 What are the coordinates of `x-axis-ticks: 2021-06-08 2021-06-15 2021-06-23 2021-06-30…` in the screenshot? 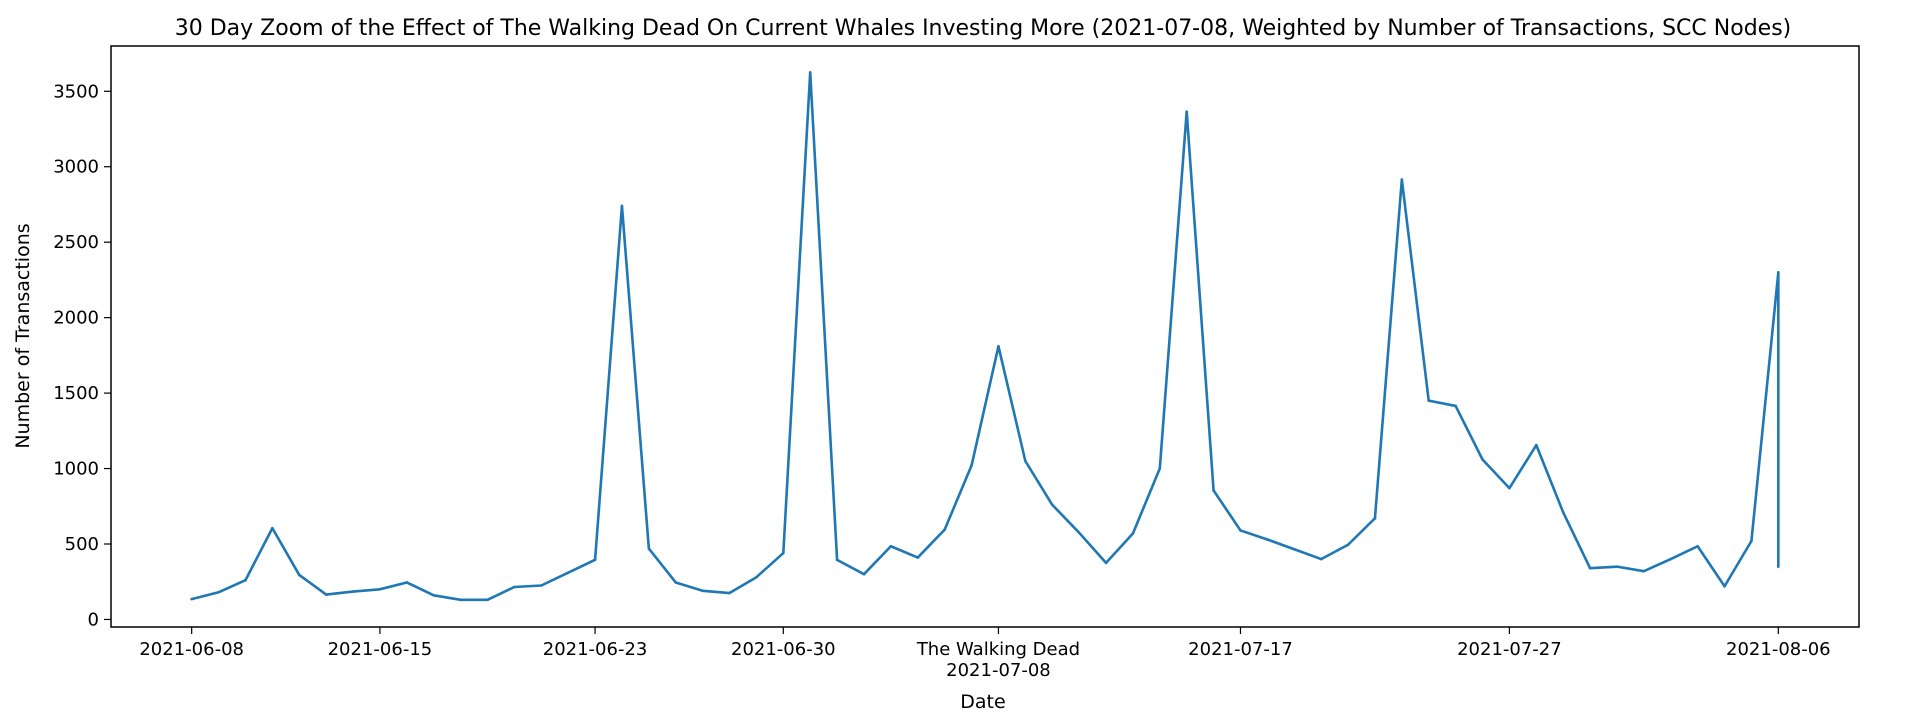 It's located at (985, 654).